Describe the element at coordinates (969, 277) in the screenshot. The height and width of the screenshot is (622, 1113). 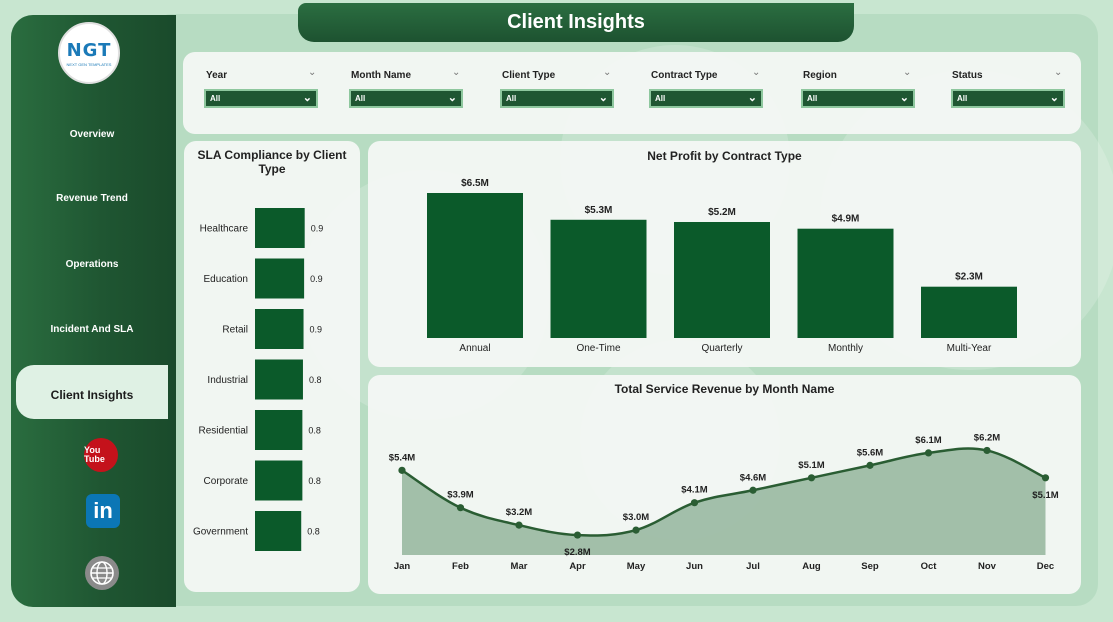
I see `net-profit-data-label: $2.3M` at that location.